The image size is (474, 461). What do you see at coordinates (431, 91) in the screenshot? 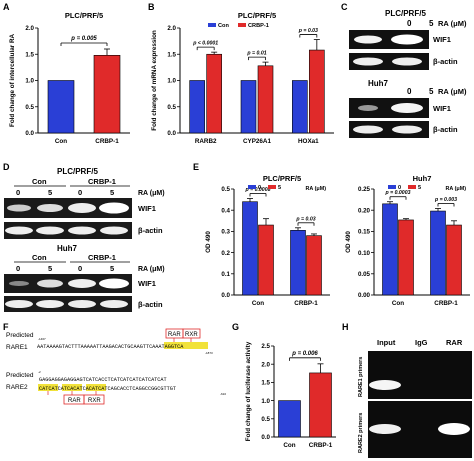
I see `blot-c-huh-lane-5: 5` at bounding box center [431, 91].